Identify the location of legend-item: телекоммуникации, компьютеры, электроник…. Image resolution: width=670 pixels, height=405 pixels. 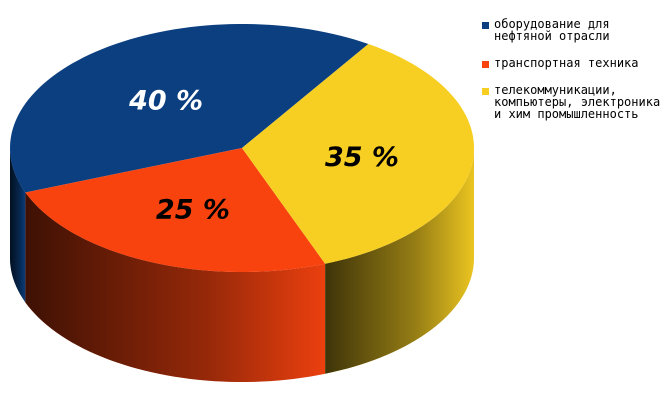
(573, 102).